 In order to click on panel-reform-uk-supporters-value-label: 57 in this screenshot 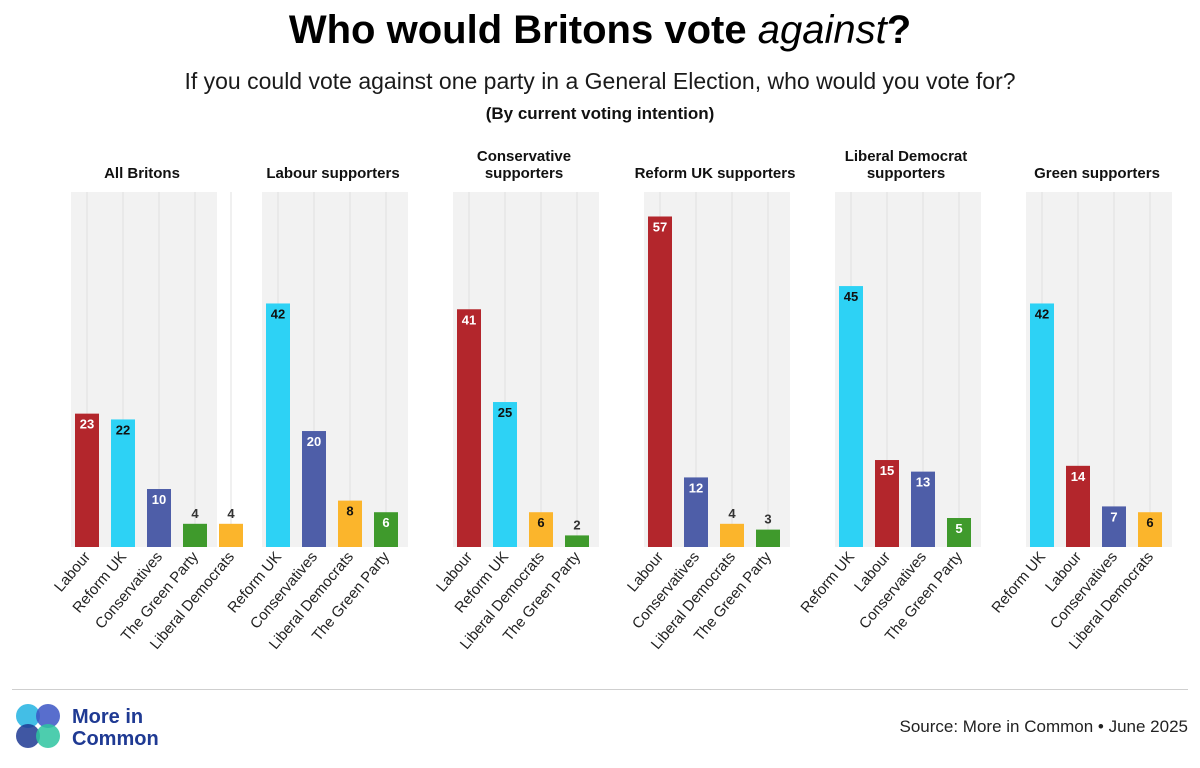, I will do `click(660, 226)`.